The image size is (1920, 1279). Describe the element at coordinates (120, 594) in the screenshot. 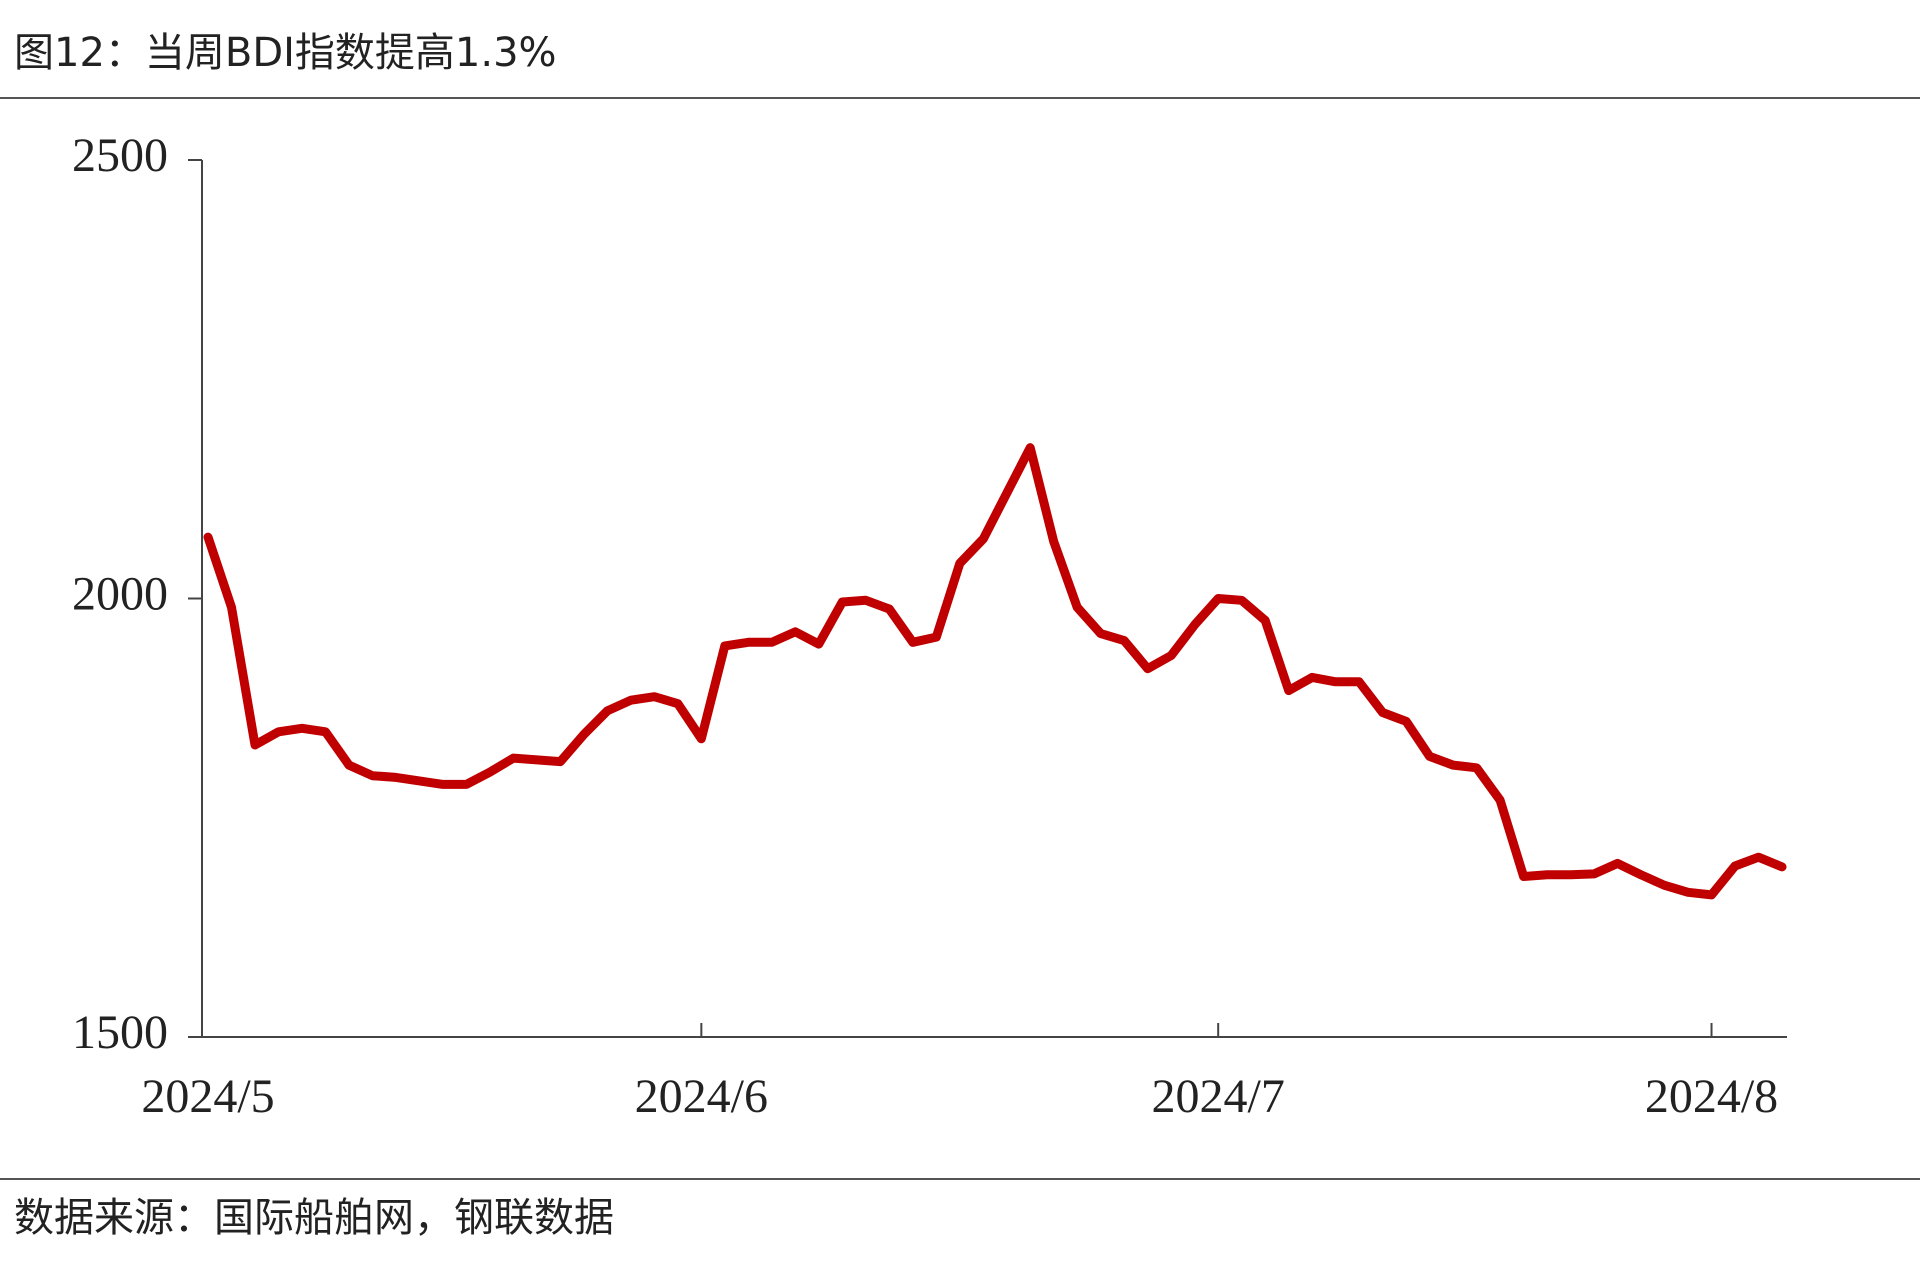

I see `y-tick-label: 2000` at that location.